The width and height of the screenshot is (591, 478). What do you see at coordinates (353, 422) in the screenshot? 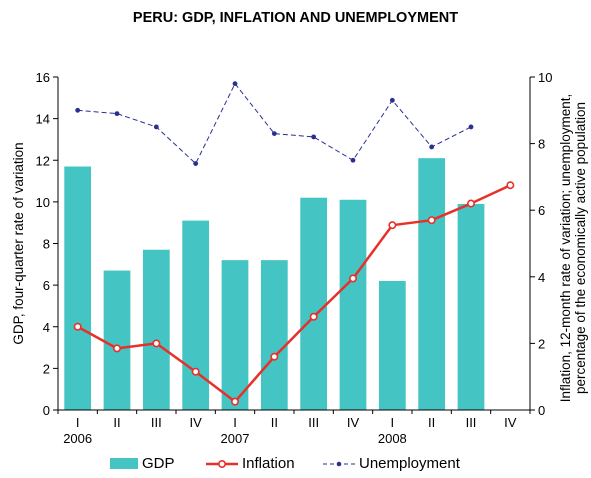
I see `x-quarter-label-7: IV` at bounding box center [353, 422].